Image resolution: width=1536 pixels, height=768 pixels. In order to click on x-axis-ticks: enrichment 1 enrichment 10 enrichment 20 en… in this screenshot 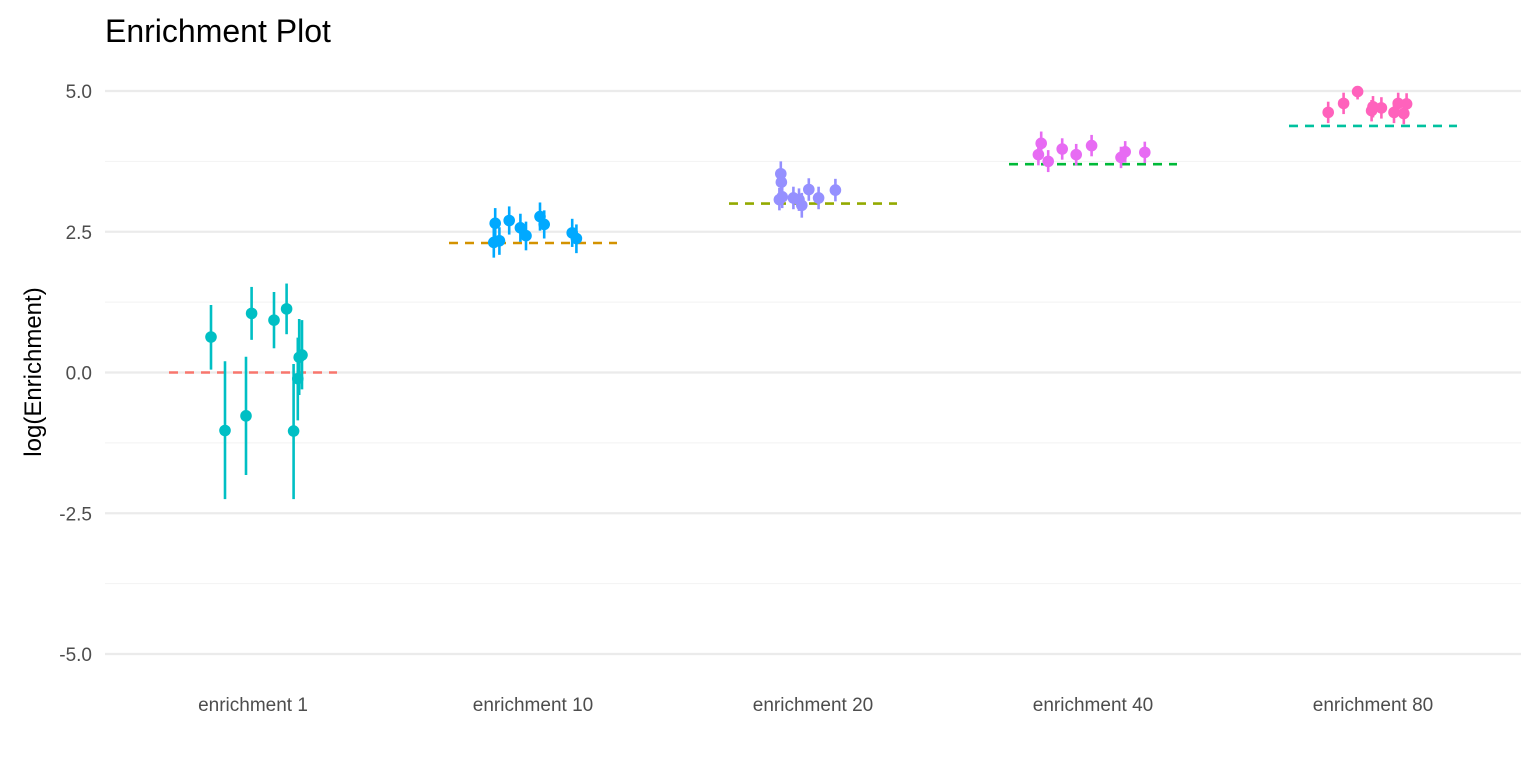, I will do `click(815, 705)`.